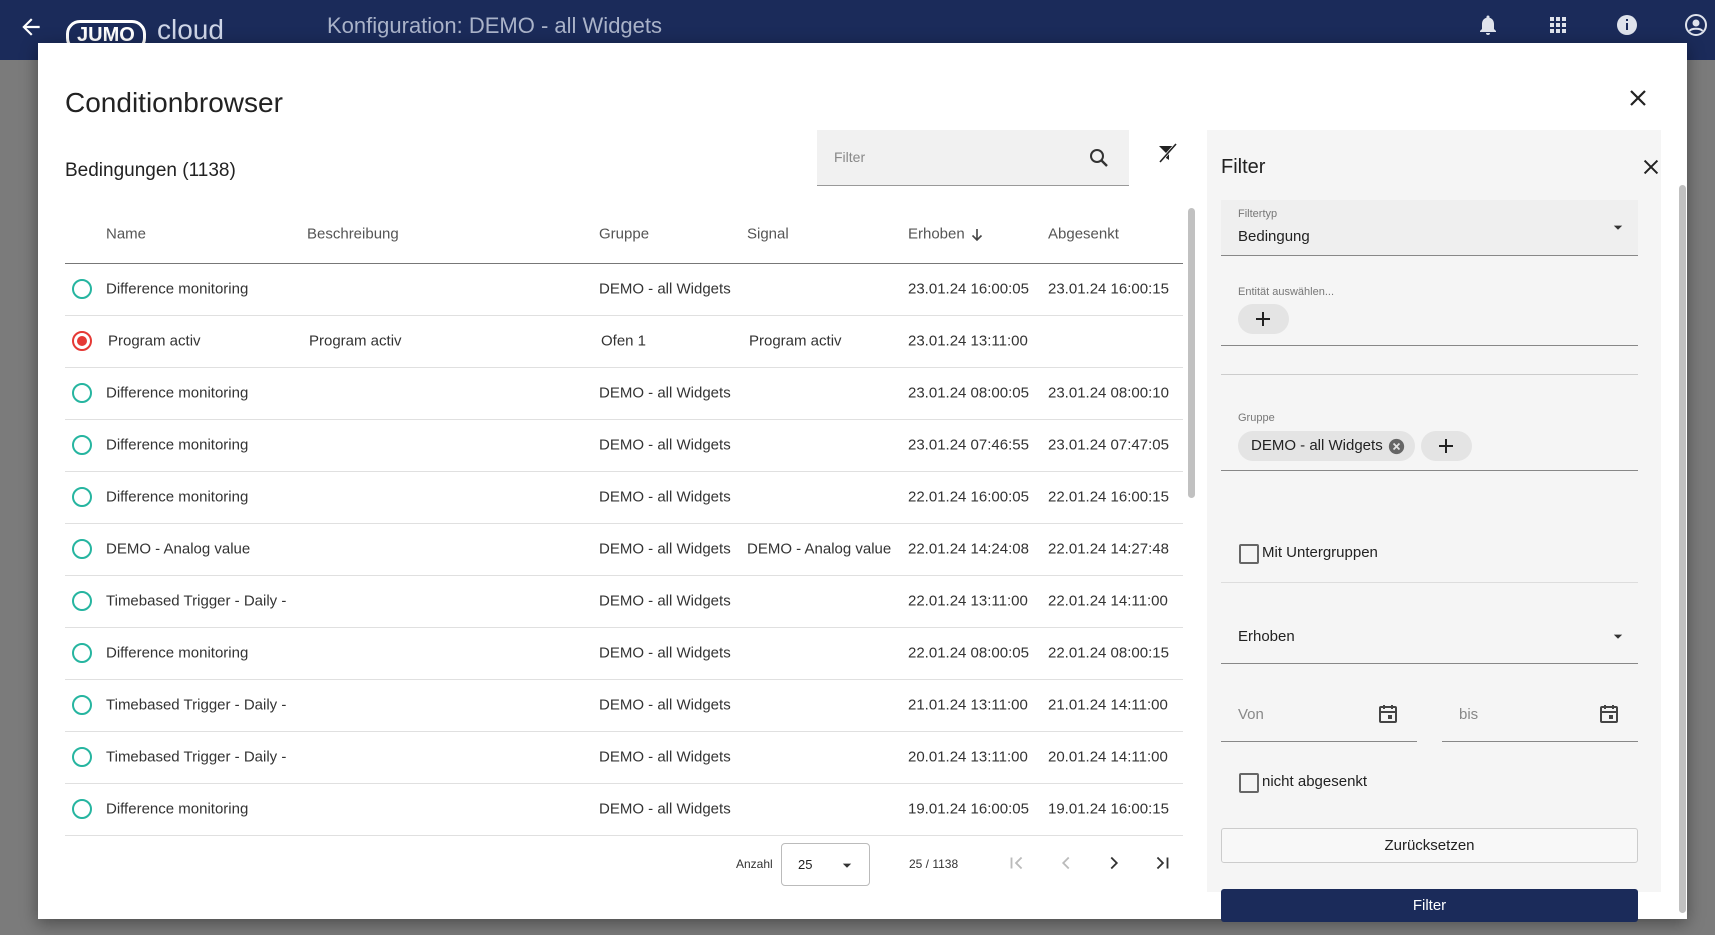  I want to click on table-cell: 22.01.24 16:00:15, so click(1108, 497).